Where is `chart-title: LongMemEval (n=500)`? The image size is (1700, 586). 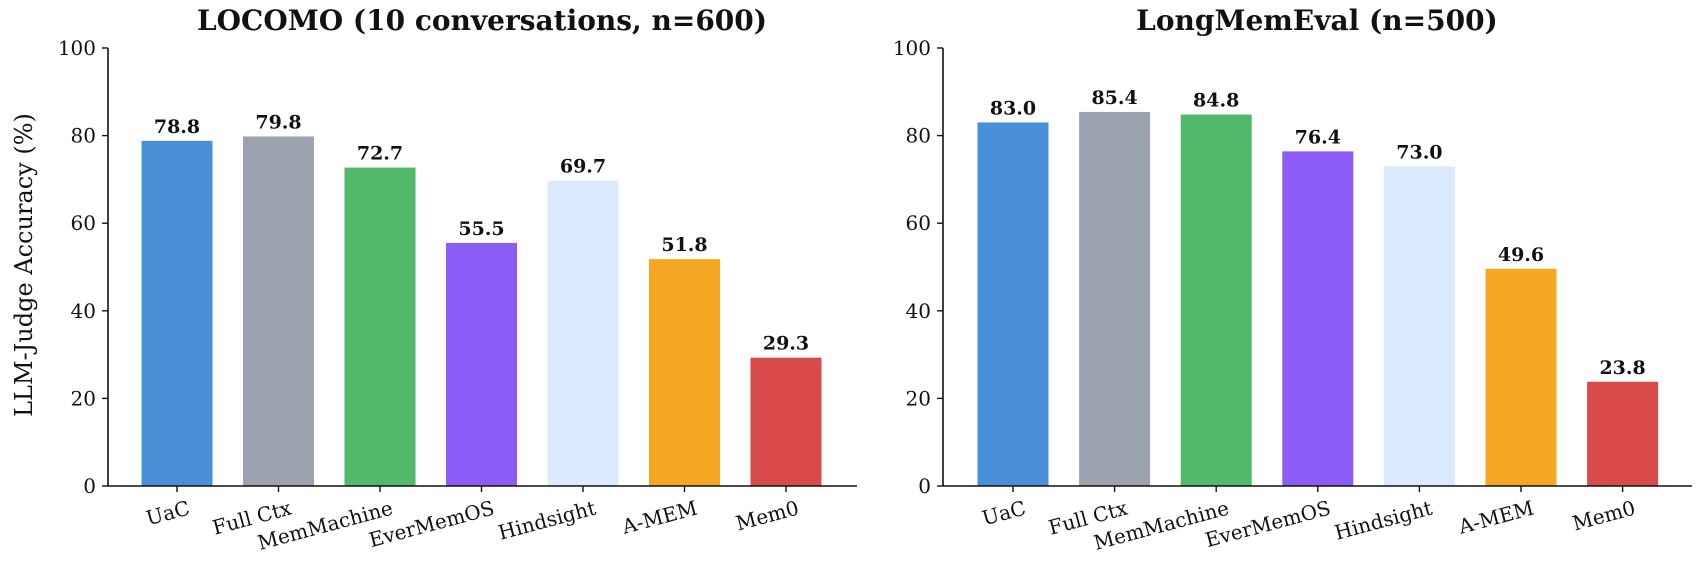
chart-title: LongMemEval (n=500) is located at coordinates (1317, 20).